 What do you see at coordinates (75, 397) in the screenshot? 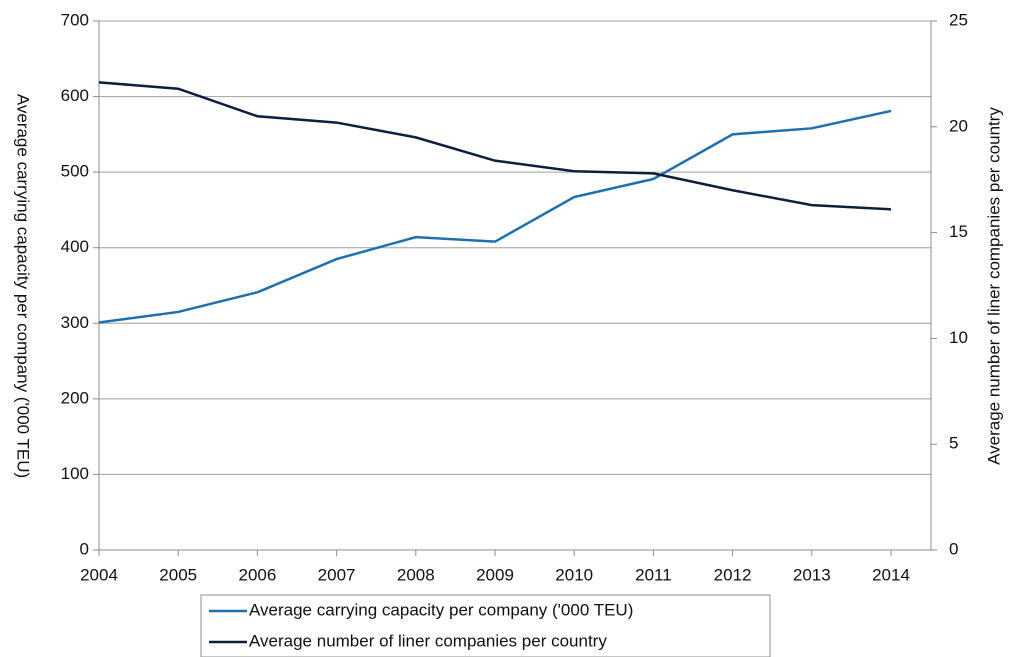
I see `y-tick-label: 200` at bounding box center [75, 397].